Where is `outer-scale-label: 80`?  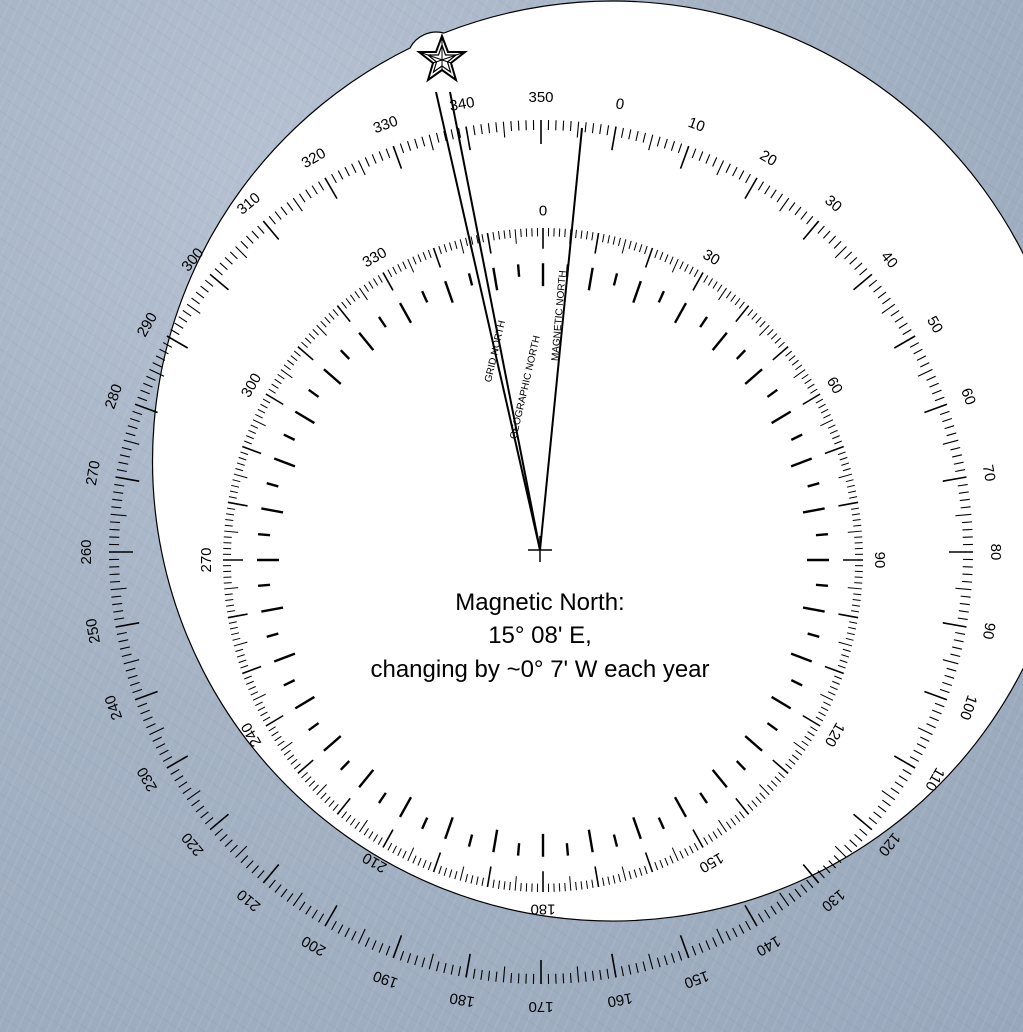 outer-scale-label: 80 is located at coordinates (995, 552).